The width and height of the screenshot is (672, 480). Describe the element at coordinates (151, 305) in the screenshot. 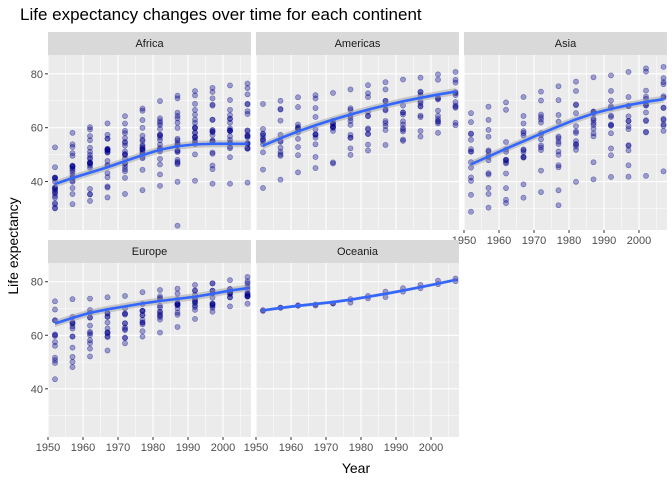

I see `smooth-line-europe` at that location.